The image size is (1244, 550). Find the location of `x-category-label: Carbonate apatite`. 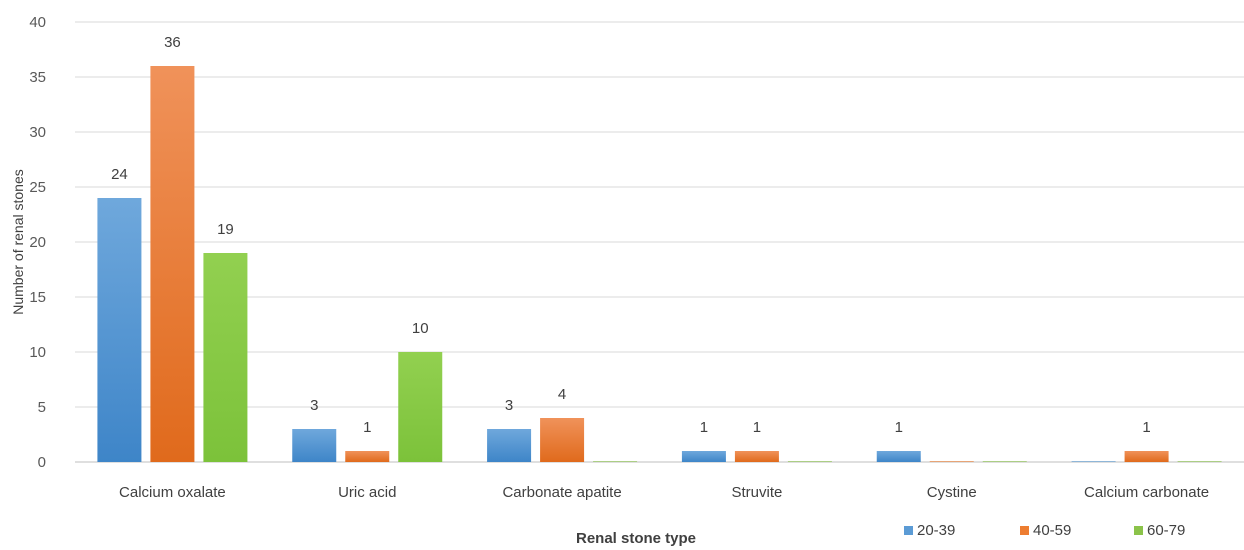

x-category-label: Carbonate apatite is located at coordinates (561, 492).